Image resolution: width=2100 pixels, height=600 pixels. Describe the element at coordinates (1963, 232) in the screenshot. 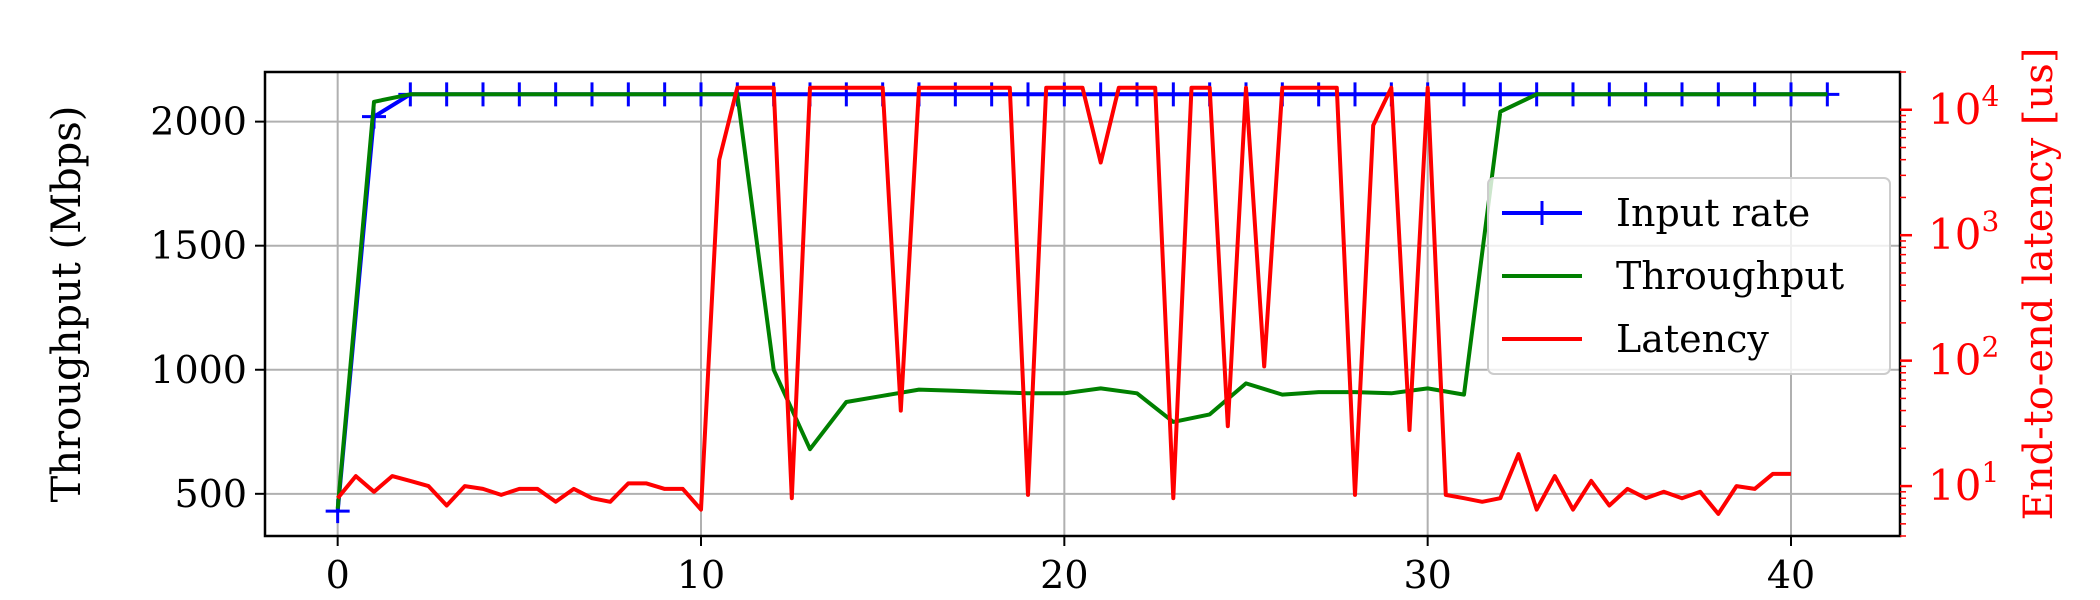

I see `y-tick-label-right: 10³` at that location.